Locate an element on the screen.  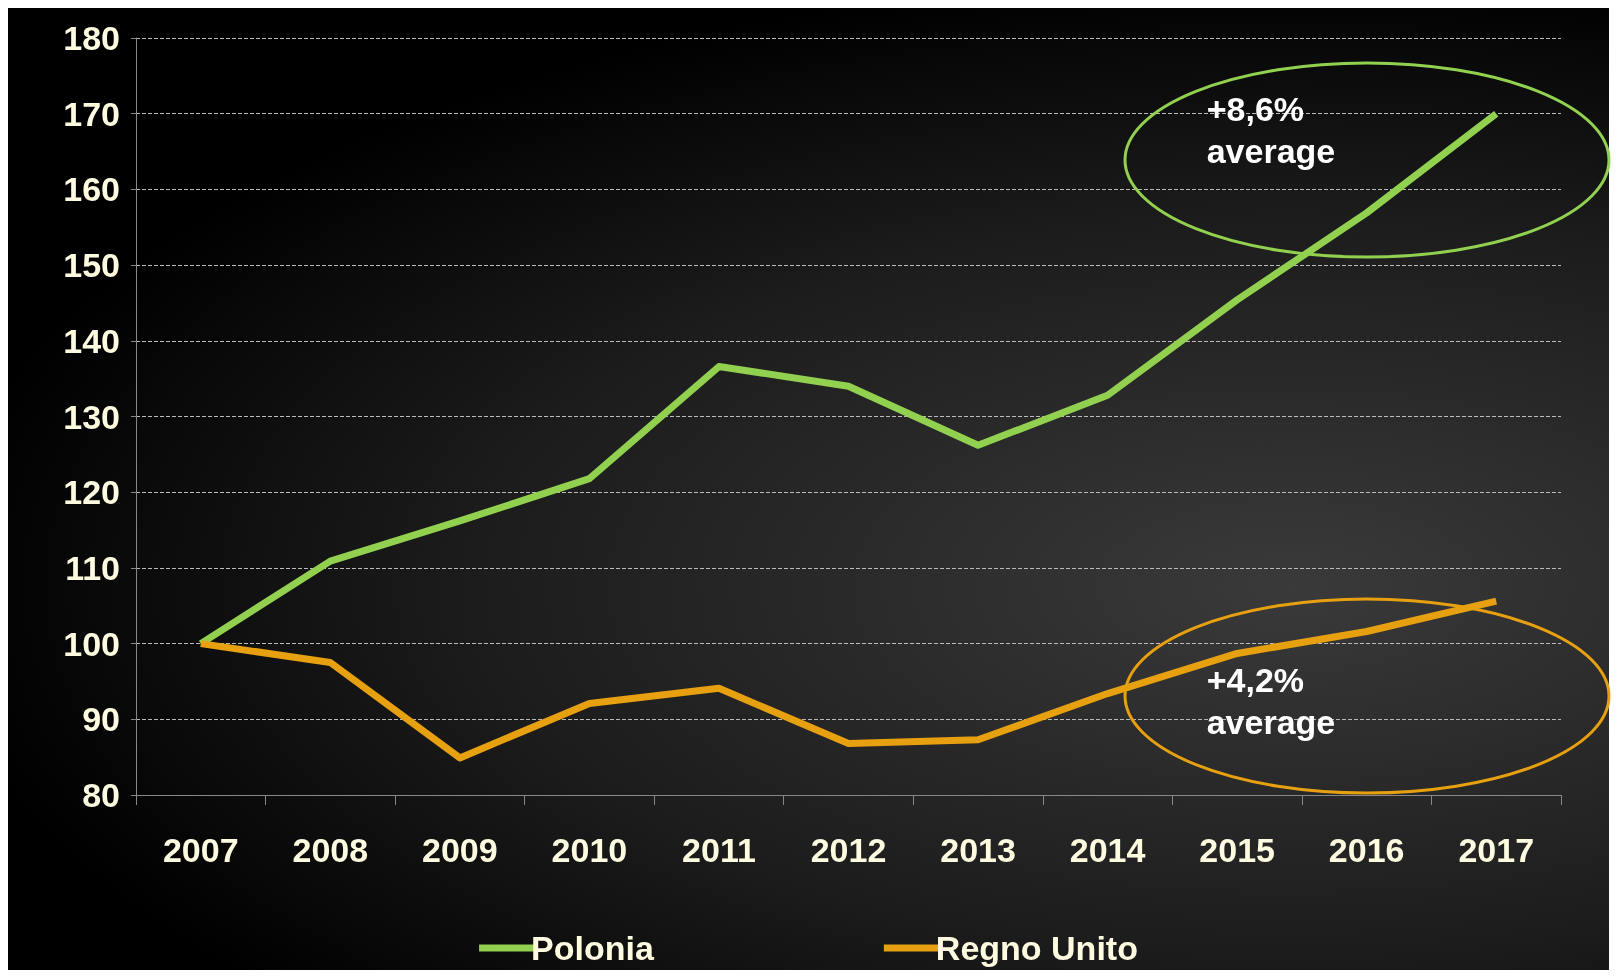
y-tick-label: 150 is located at coordinates (91, 265).